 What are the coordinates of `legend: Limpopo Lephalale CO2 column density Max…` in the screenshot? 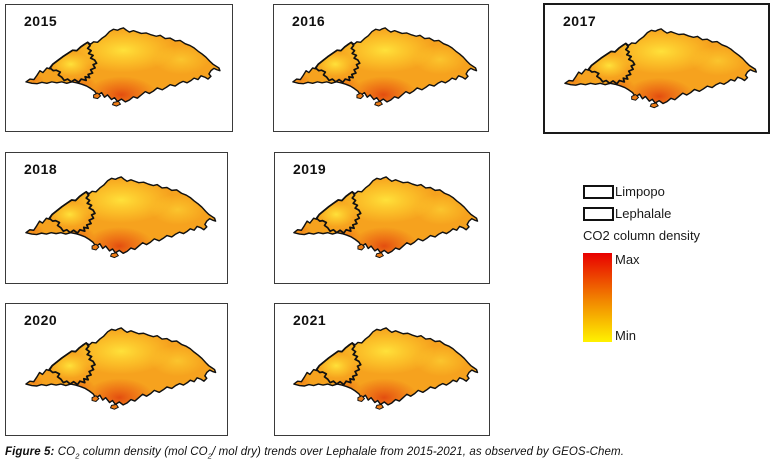 It's located at (668, 264).